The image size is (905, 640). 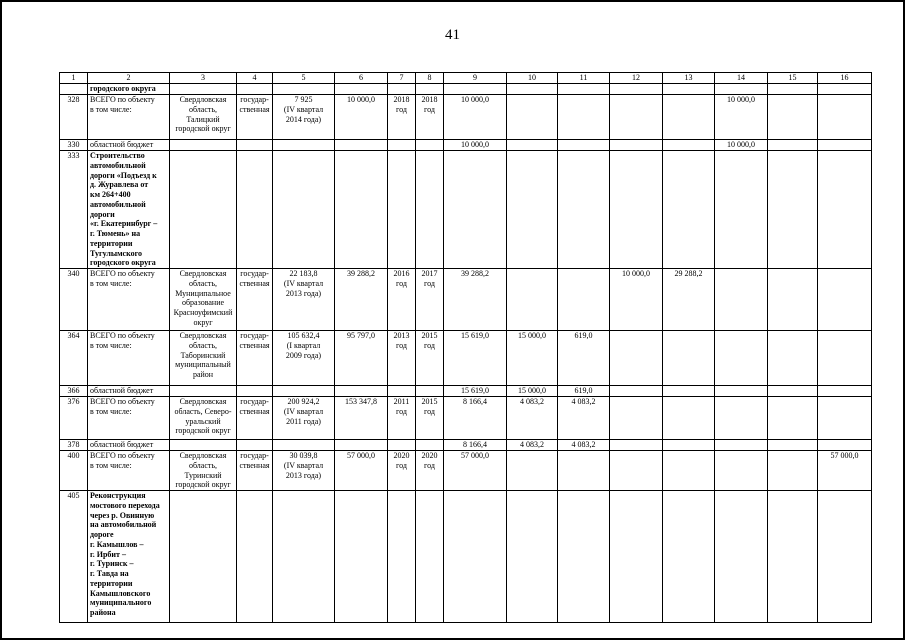 I want to click on row-number-cell: 364, so click(x=73, y=358).